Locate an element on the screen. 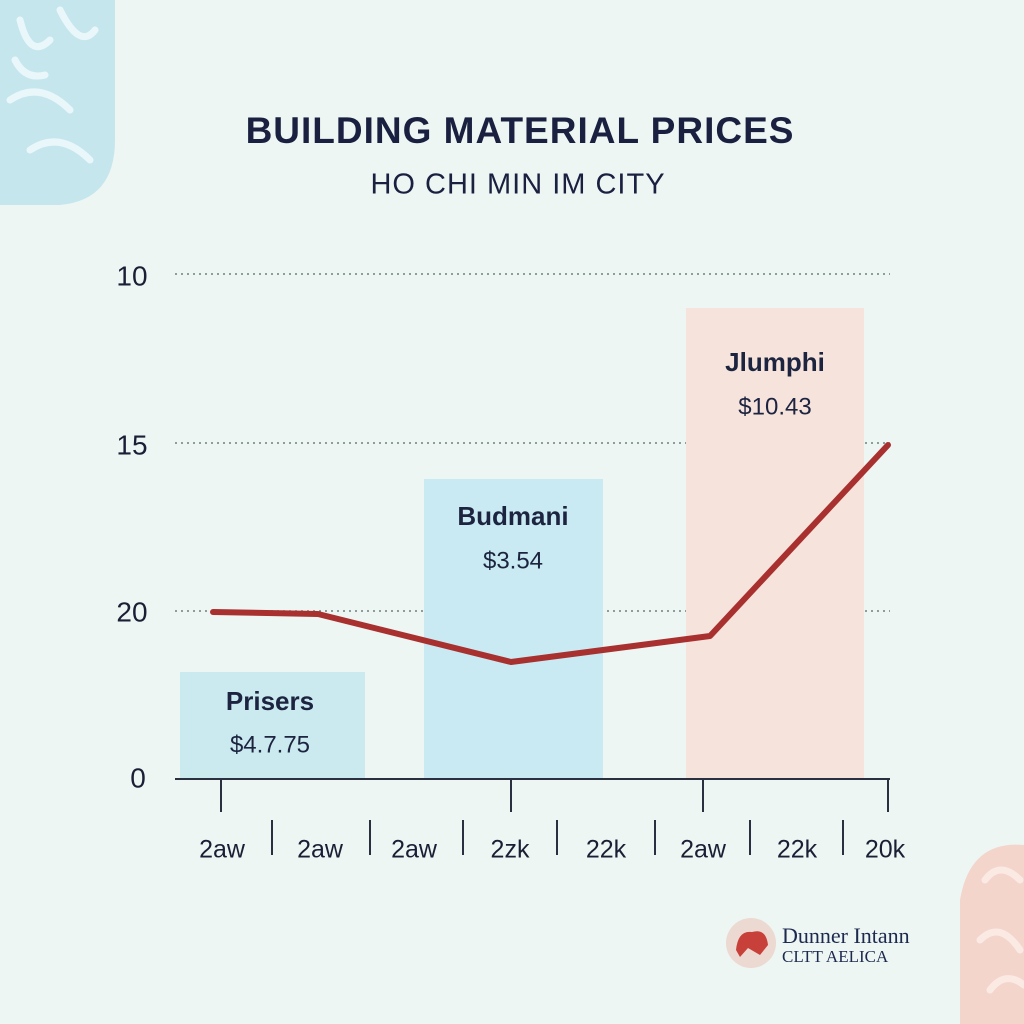 Image resolution: width=1024 pixels, height=1024 pixels. bar-price: $10.43 is located at coordinates (774, 406).